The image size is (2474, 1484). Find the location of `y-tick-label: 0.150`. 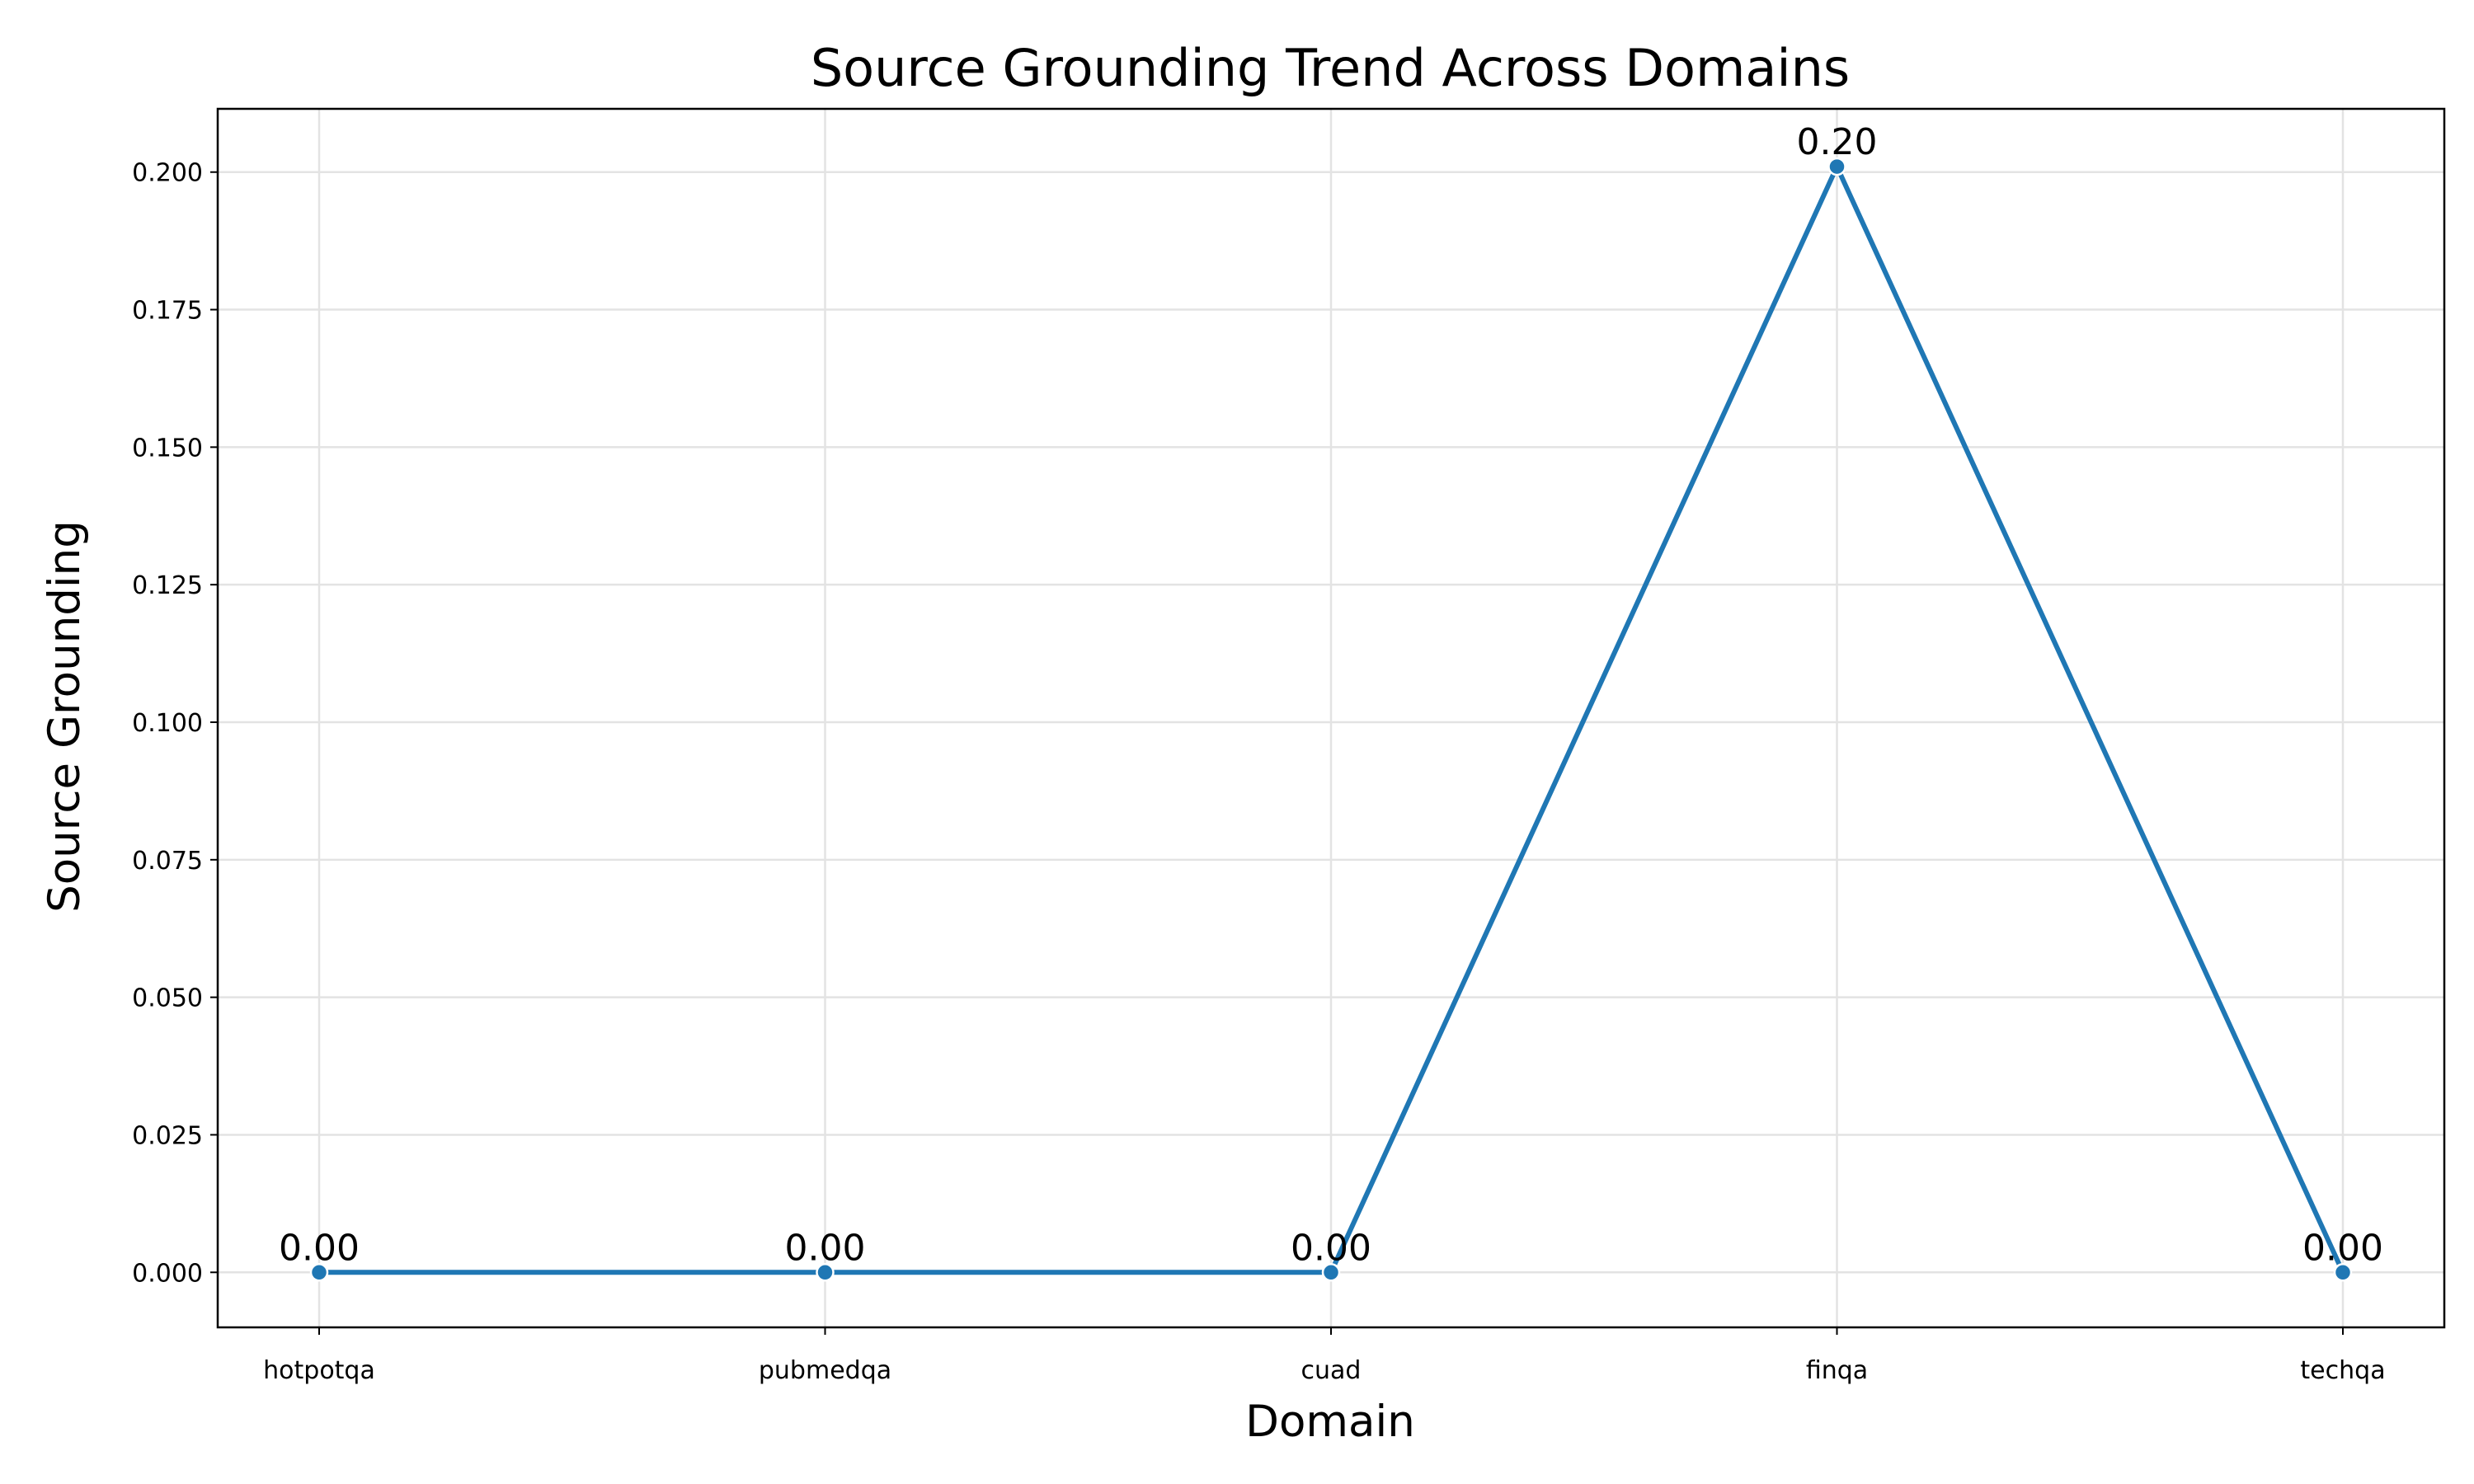

y-tick-label: 0.150 is located at coordinates (167, 449).